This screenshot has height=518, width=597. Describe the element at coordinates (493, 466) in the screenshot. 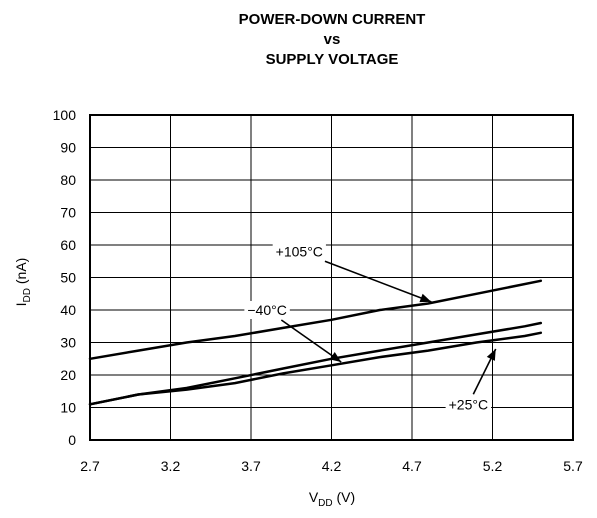

I see `x-tick-label: 5.2` at that location.